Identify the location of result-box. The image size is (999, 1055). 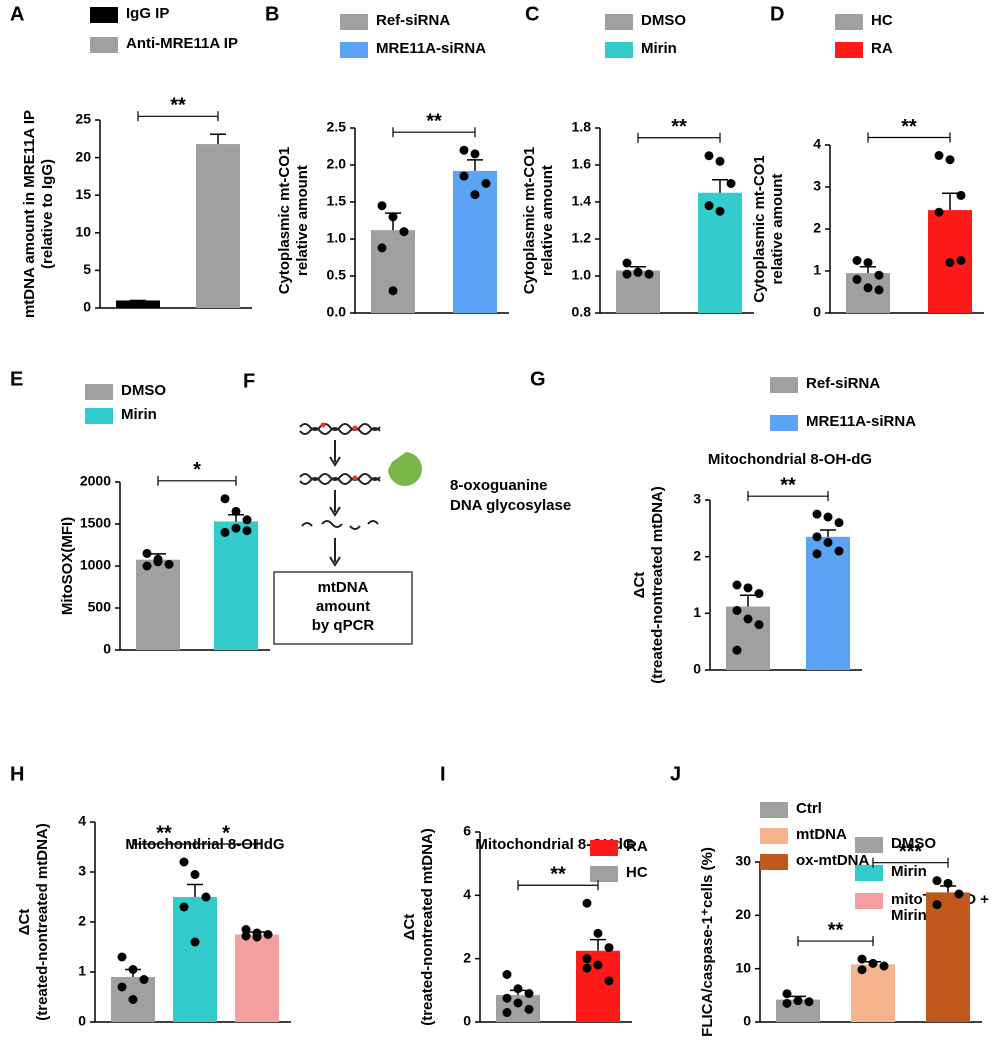
(343, 608).